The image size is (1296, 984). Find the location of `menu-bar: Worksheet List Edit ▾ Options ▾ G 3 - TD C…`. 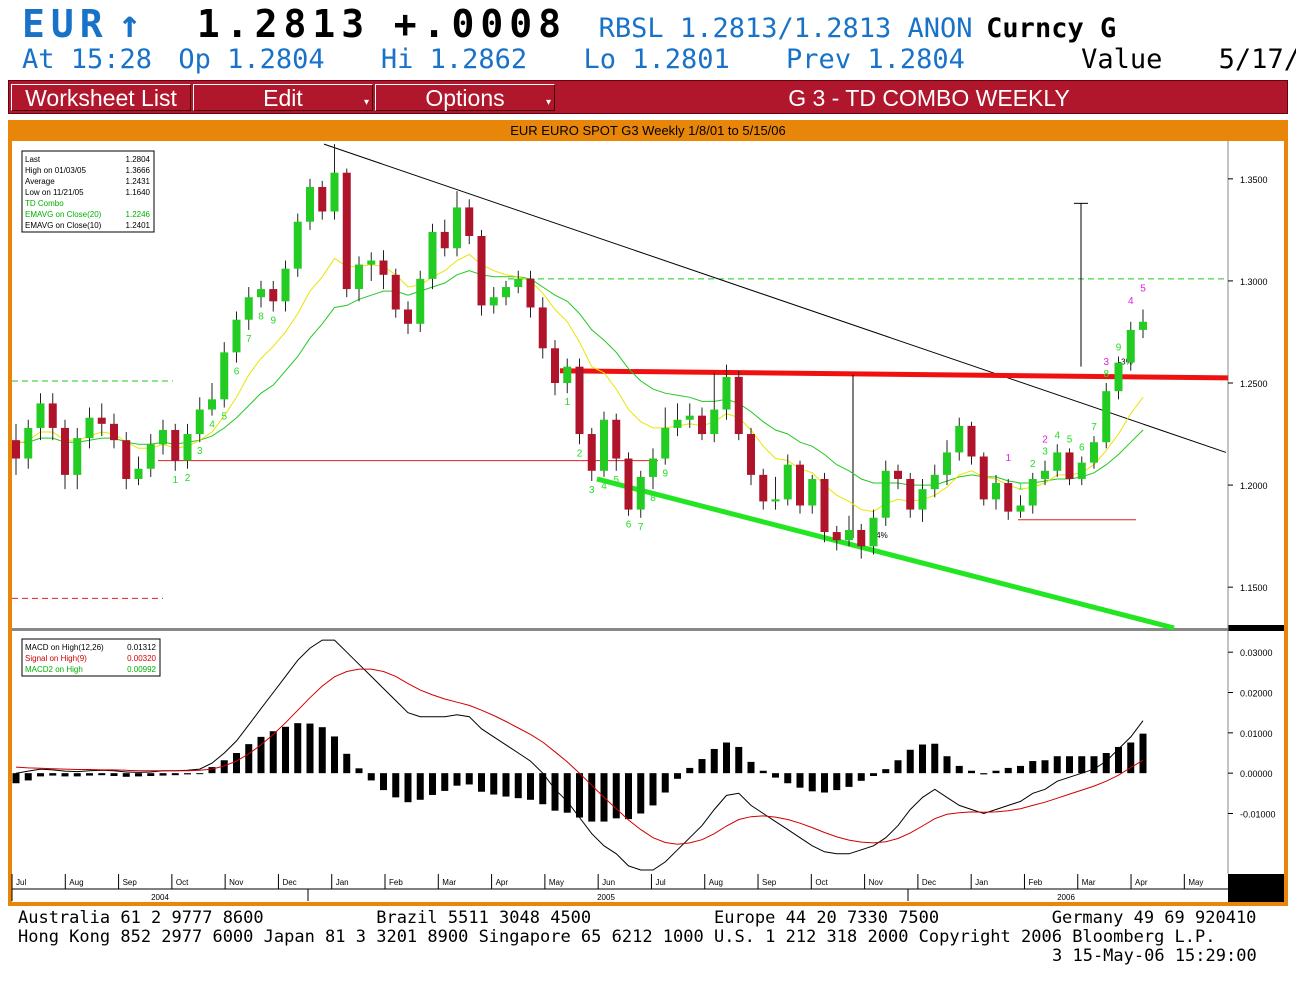

menu-bar: Worksheet List Edit ▾ Options ▾ G 3 - TD C… is located at coordinates (648, 97).